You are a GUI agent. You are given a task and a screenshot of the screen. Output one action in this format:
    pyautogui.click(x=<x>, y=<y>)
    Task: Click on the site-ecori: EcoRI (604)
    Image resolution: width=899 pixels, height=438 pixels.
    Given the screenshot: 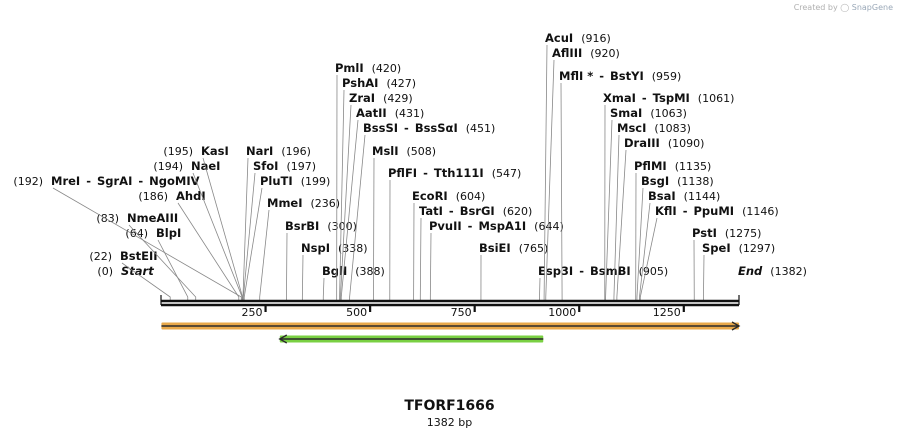 What is the action you would take?
    pyautogui.click(x=448, y=245)
    